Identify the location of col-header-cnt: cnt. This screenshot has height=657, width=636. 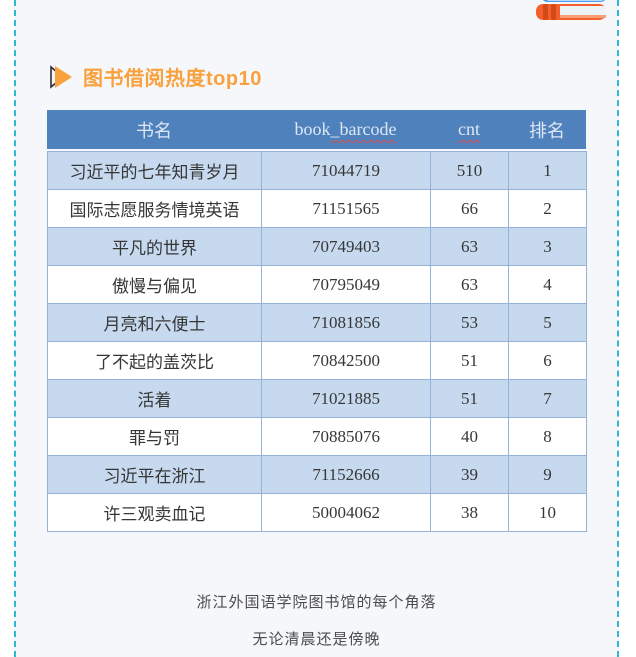
(469, 129).